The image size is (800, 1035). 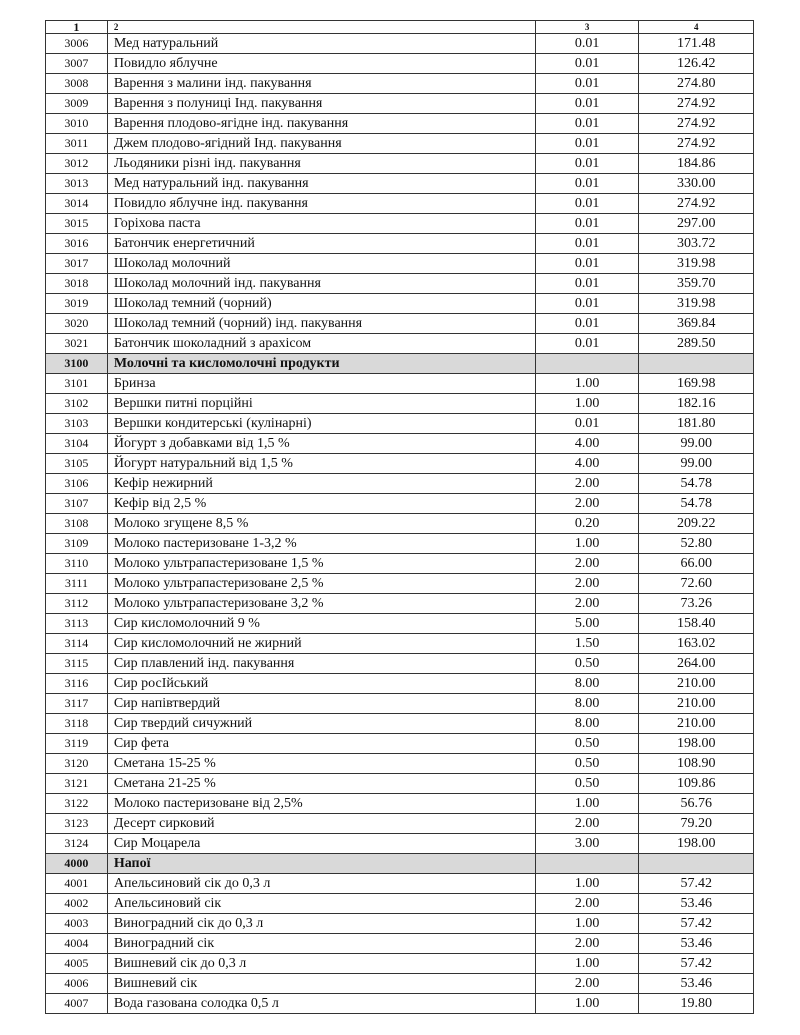 I want to click on item-price: 99.00, so click(x=696, y=463).